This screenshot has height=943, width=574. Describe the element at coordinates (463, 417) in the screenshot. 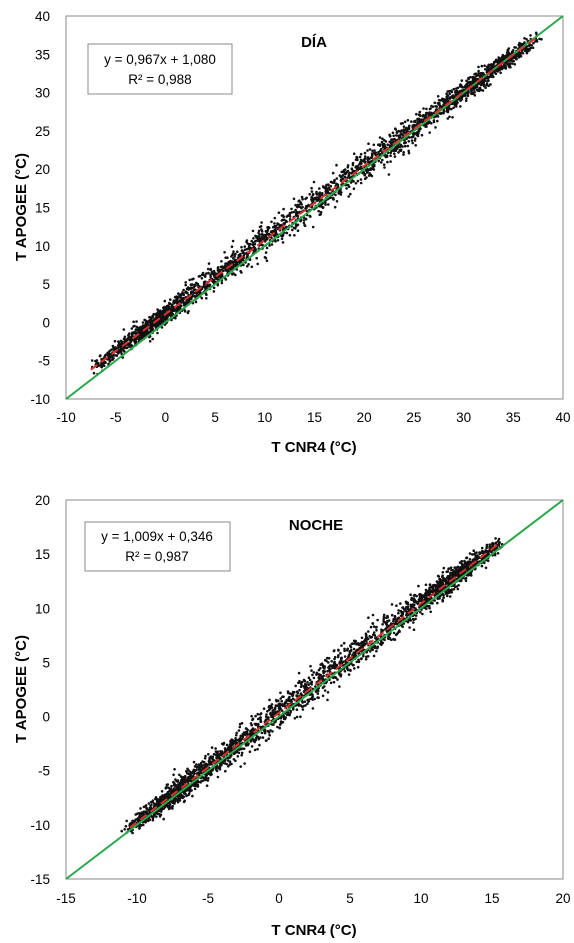

I see `x-tick-label: 30` at that location.